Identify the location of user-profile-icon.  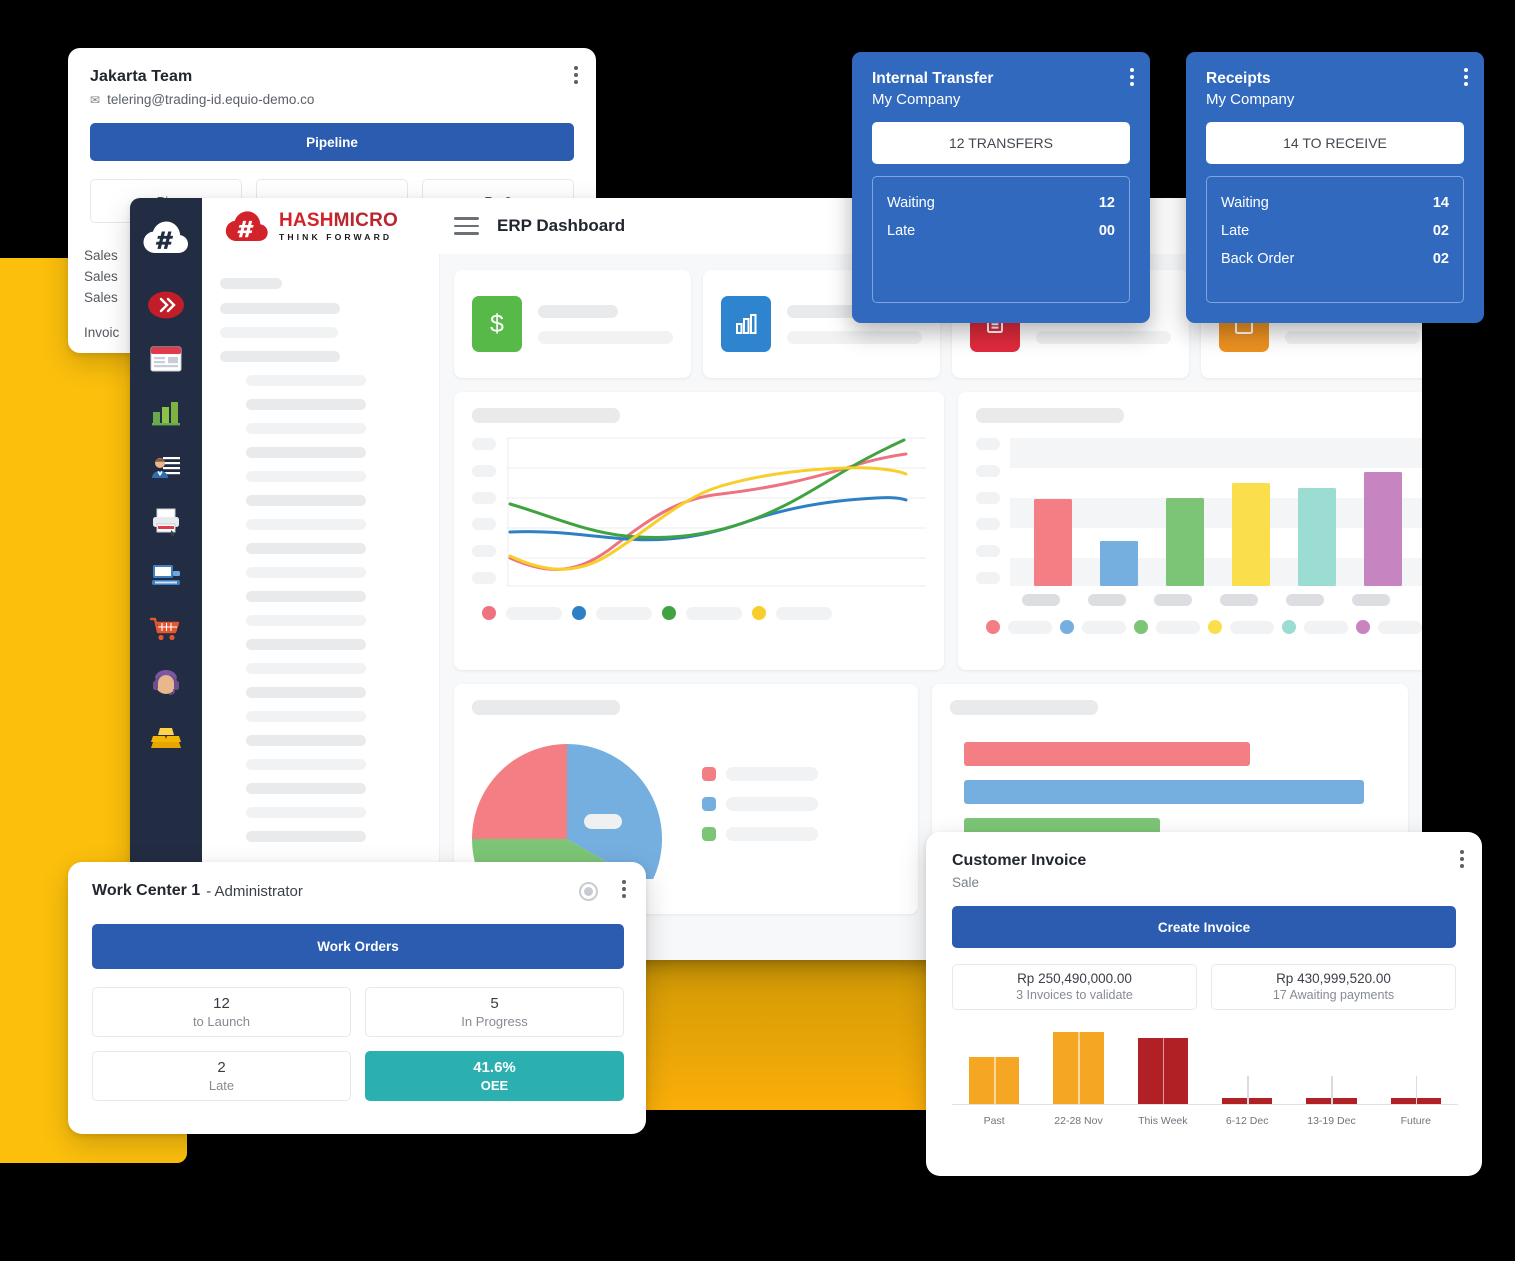
(166, 467).